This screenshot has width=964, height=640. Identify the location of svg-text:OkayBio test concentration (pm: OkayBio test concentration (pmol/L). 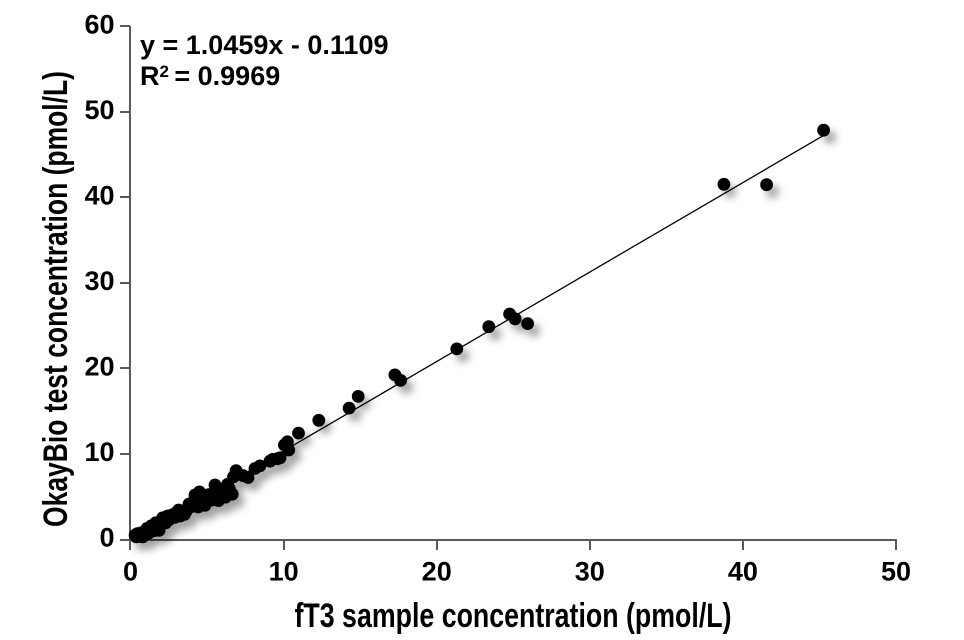
(56, 299).